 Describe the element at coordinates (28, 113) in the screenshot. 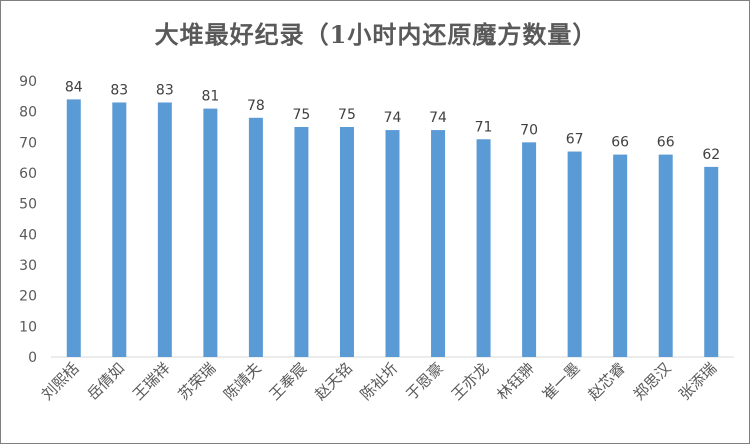

I see `y-tick-label: 80` at that location.